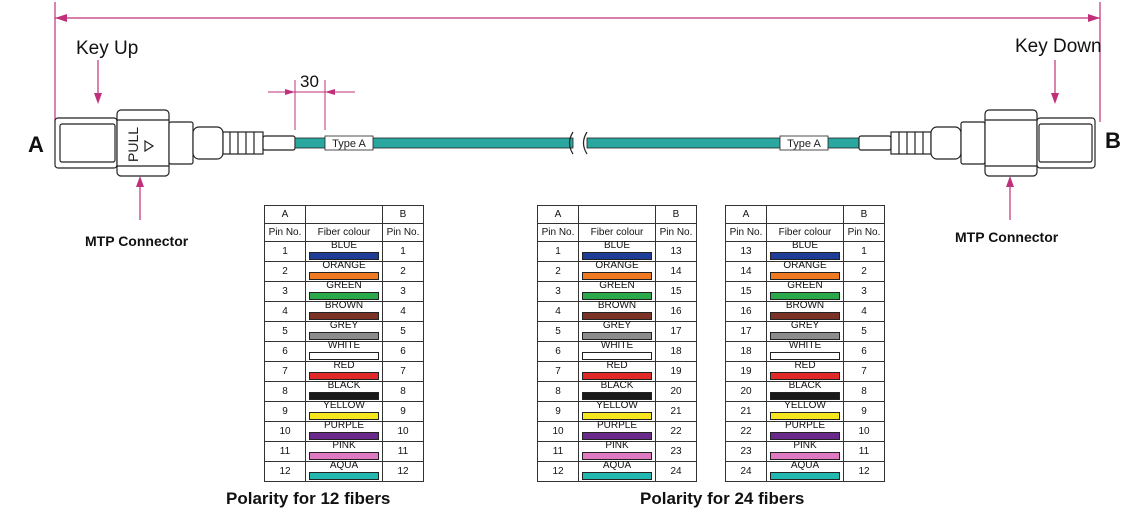 The height and width of the screenshot is (518, 1138). I want to click on fiber-colour-cell: WHITE, so click(617, 351).